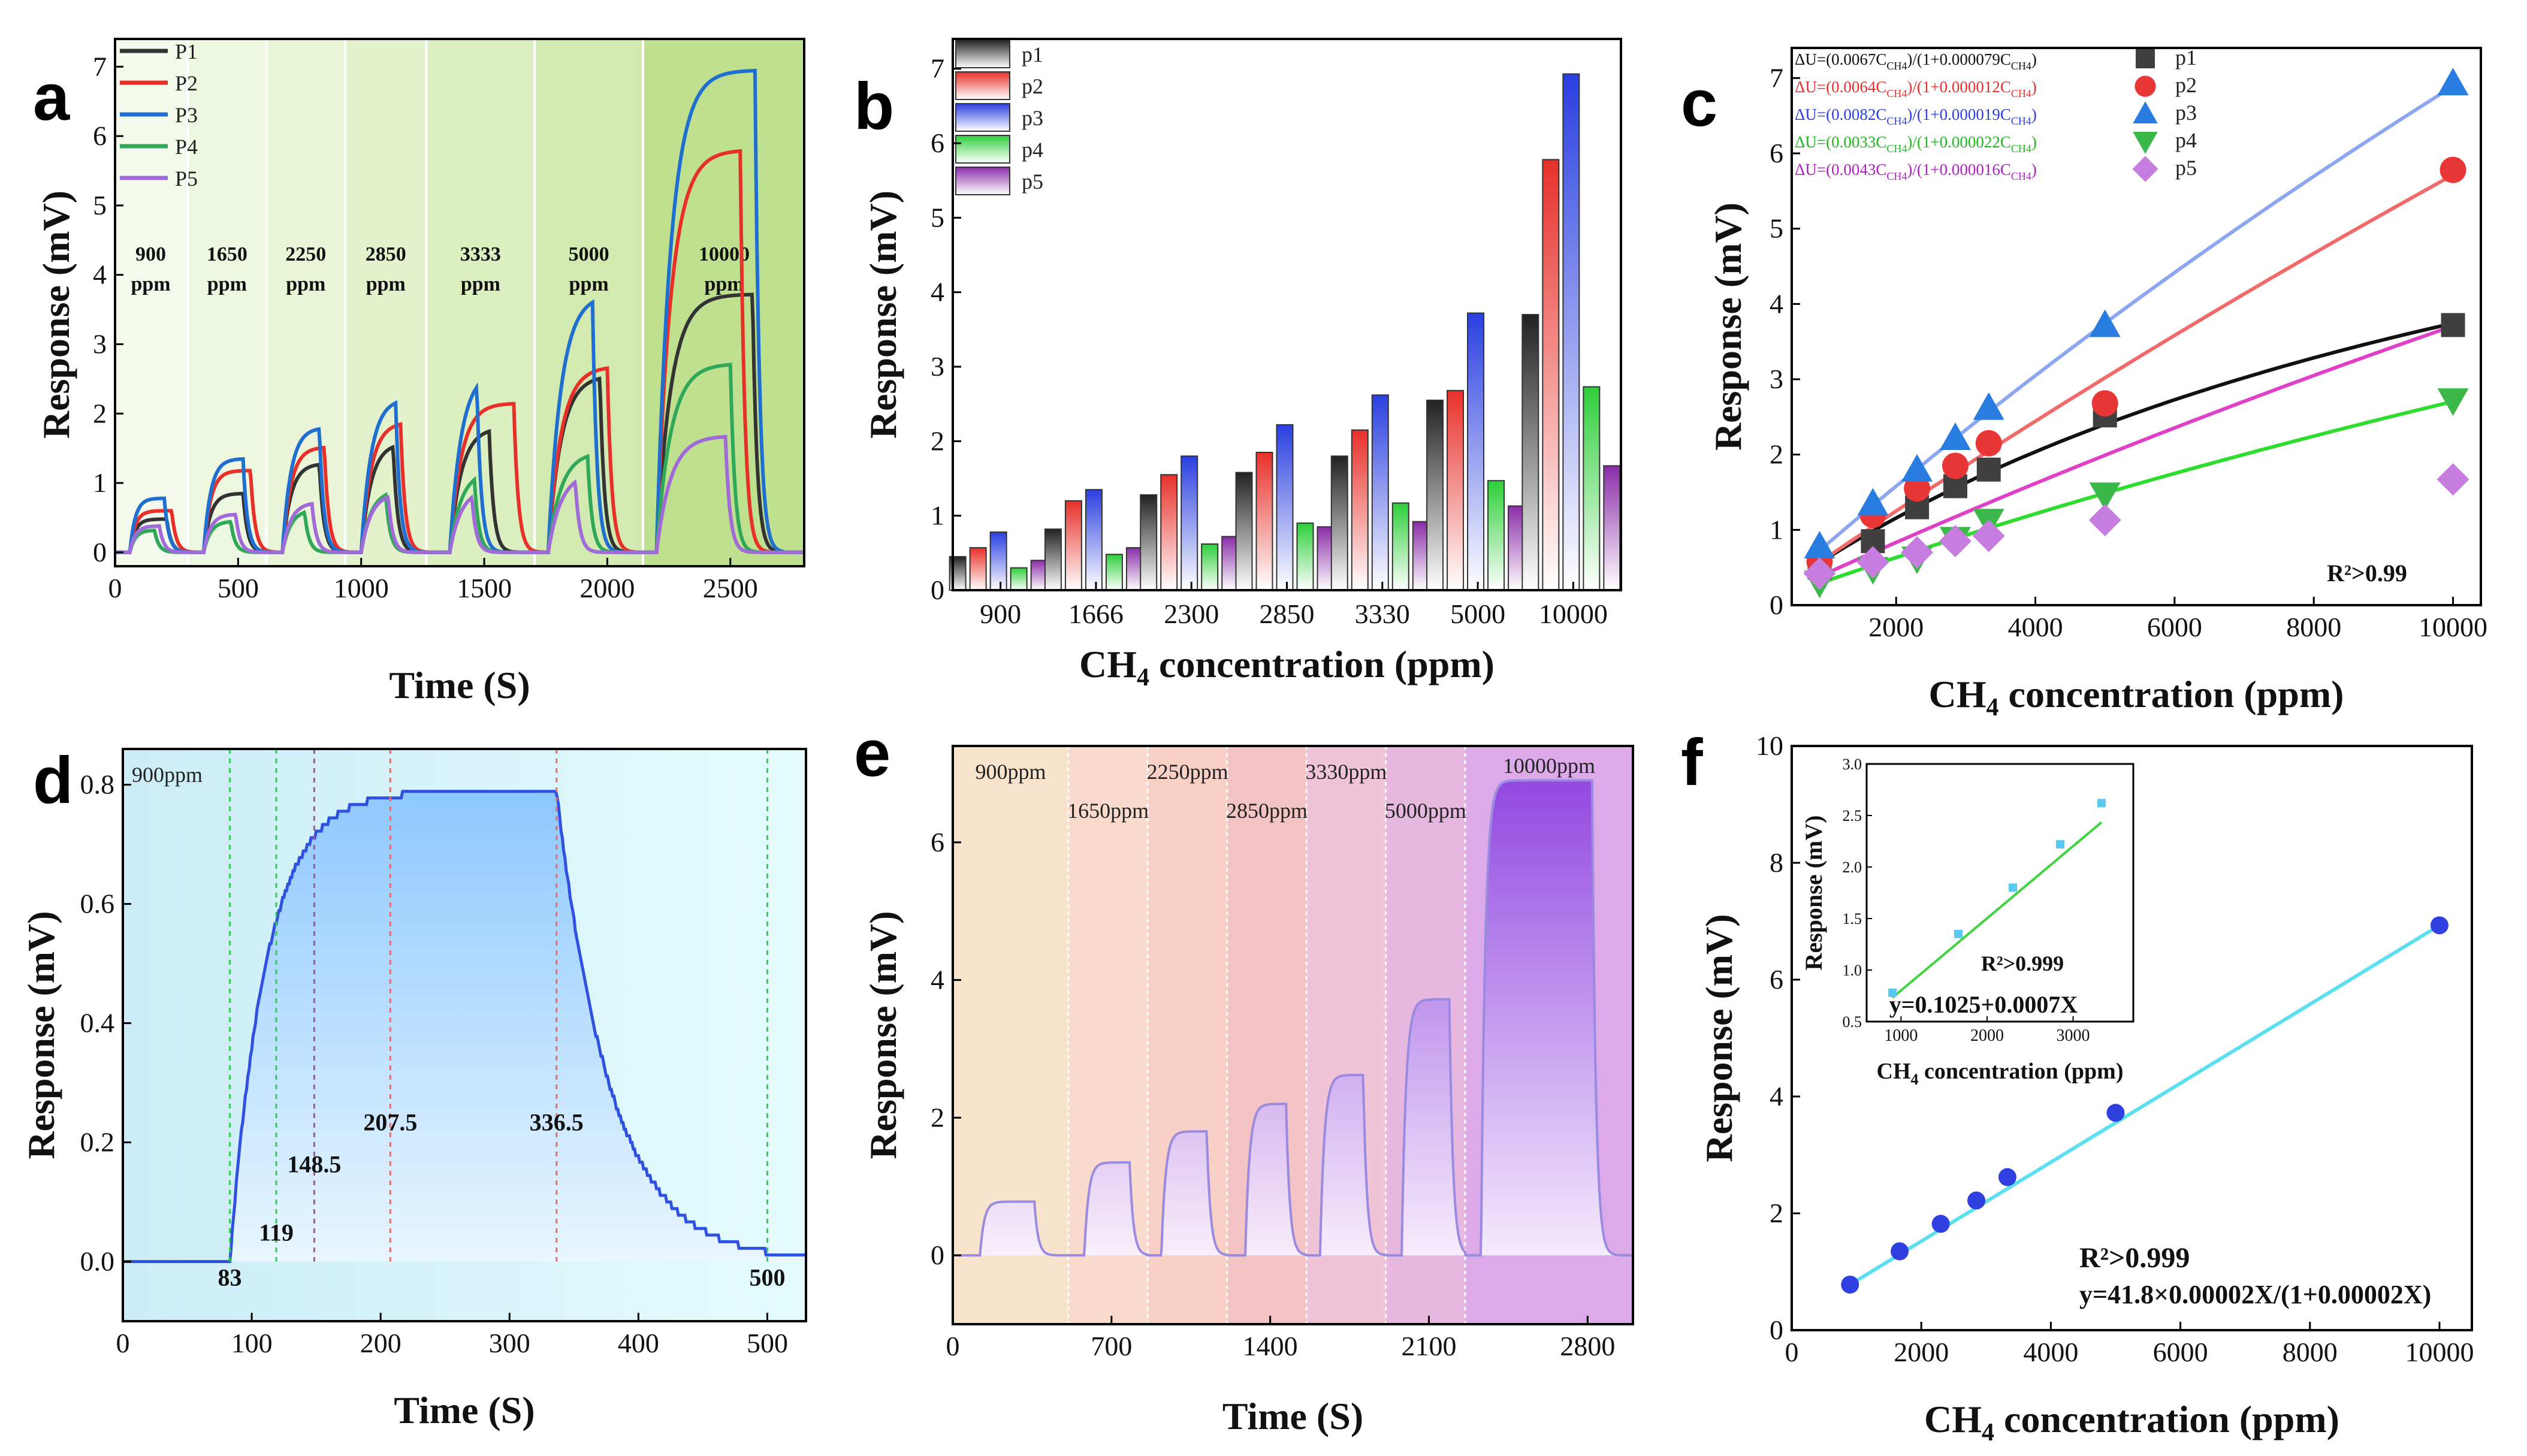 This screenshot has height=1456, width=2527. I want to click on response-area, so click(1293, 1018).